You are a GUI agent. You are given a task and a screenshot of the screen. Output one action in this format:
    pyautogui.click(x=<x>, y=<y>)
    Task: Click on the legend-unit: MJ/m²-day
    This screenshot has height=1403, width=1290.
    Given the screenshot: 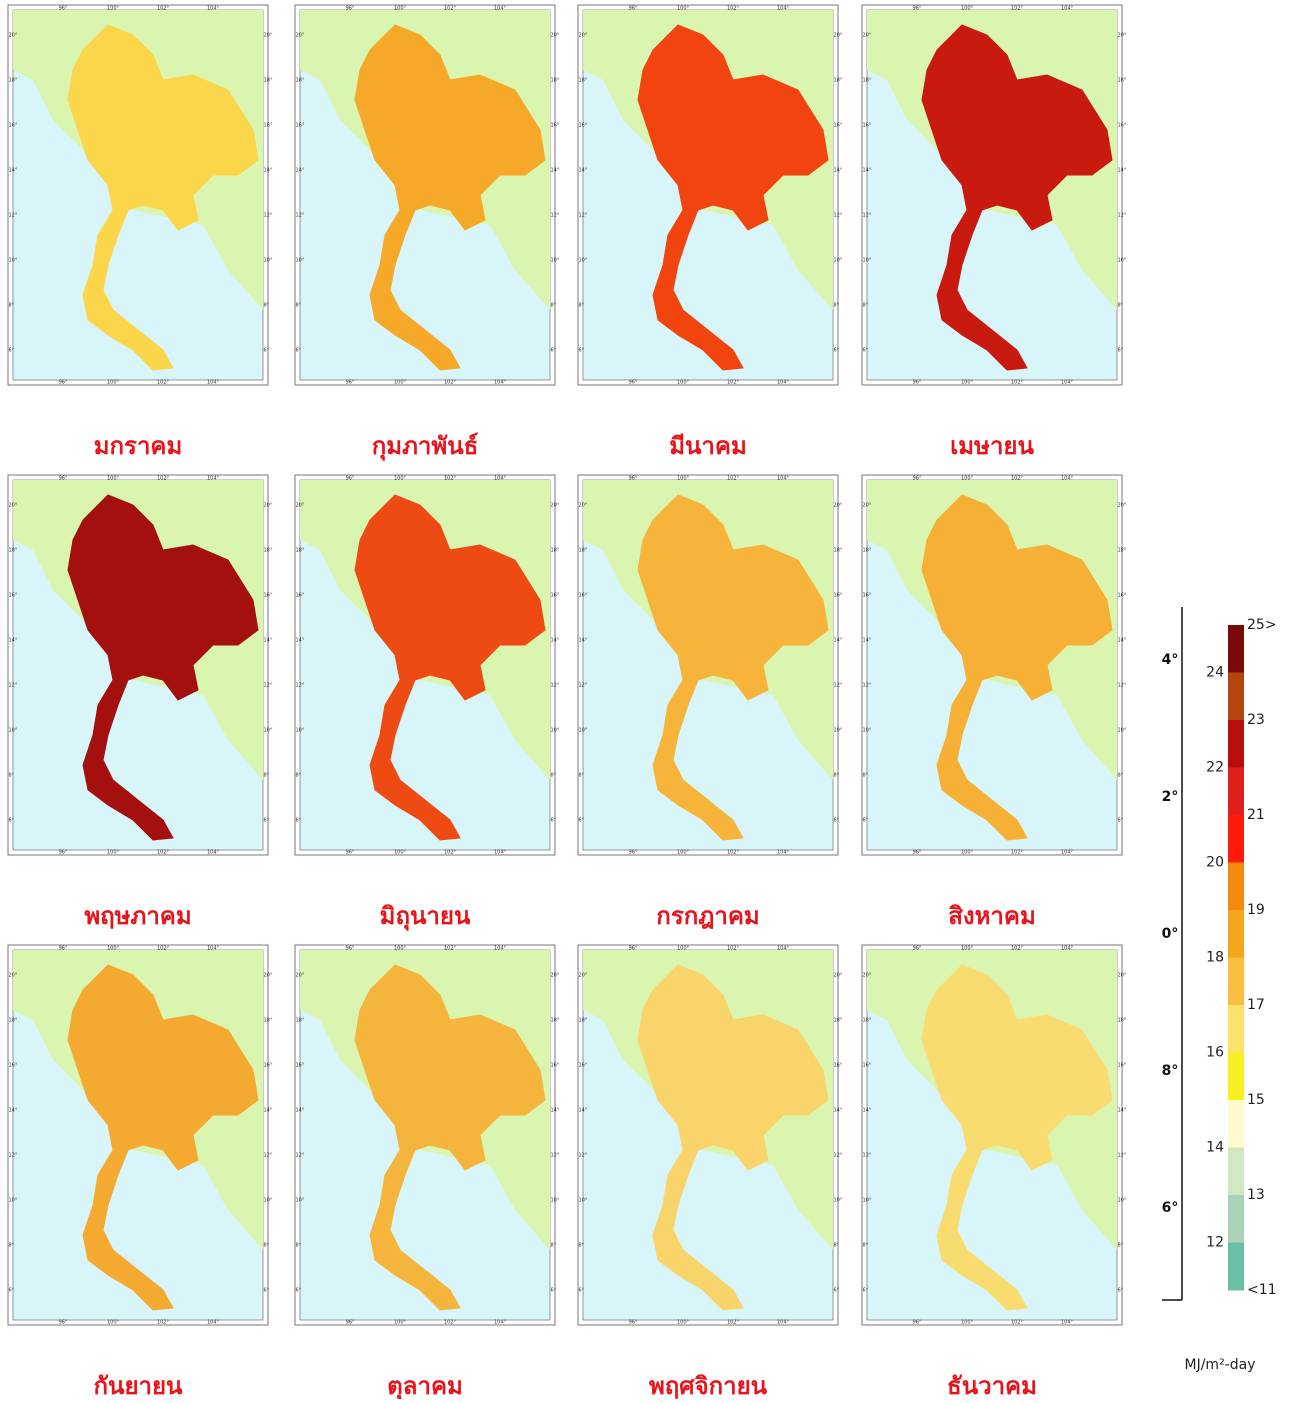 What is the action you would take?
    pyautogui.click(x=1220, y=1365)
    